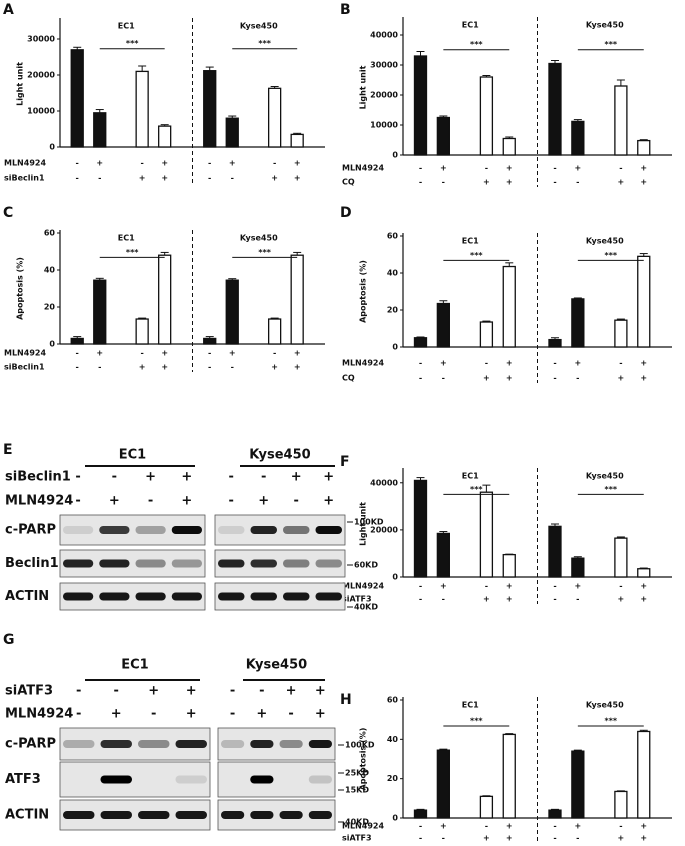 The image size is (685, 846). Describe the element at coordinates (30, 530) in the screenshot. I see `band-label: c-PARP` at that location.